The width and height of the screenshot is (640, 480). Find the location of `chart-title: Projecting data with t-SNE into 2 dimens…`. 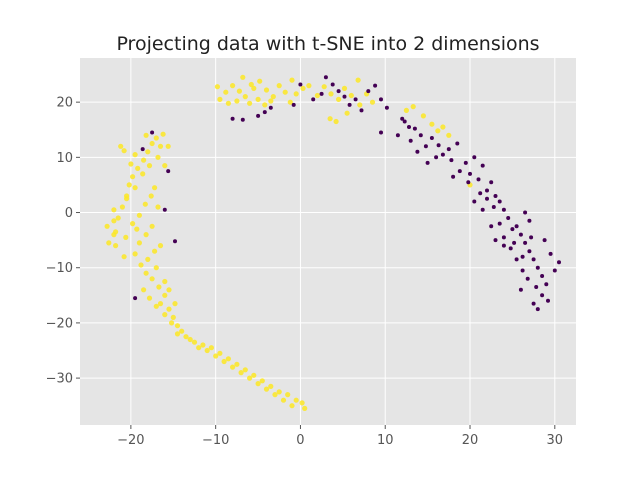

chart-title: Projecting data with t-SNE into 2 dimens… is located at coordinates (327, 44).